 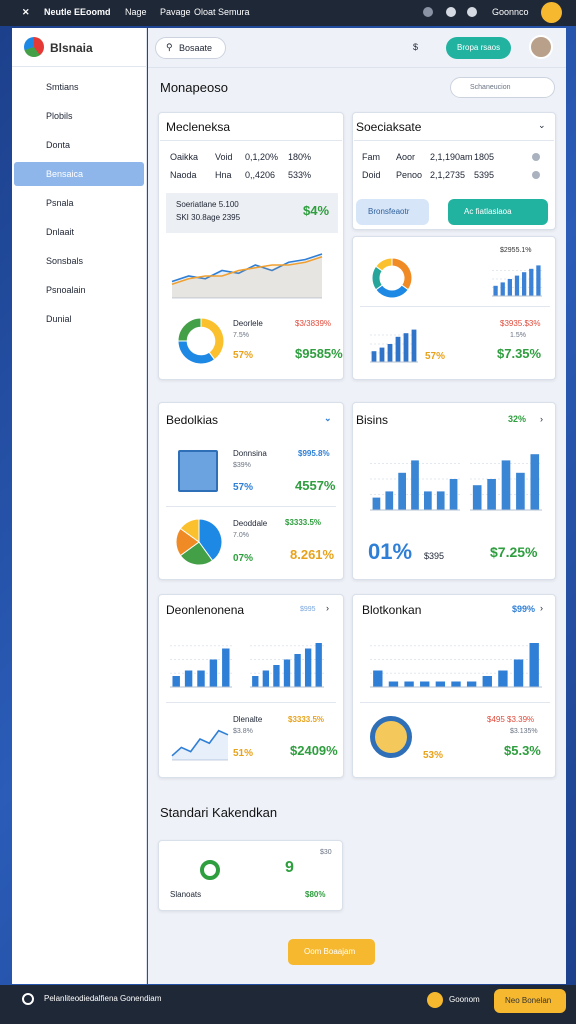 What do you see at coordinates (169, 47) in the screenshot?
I see `search-icon: ⚲` at bounding box center [169, 47].